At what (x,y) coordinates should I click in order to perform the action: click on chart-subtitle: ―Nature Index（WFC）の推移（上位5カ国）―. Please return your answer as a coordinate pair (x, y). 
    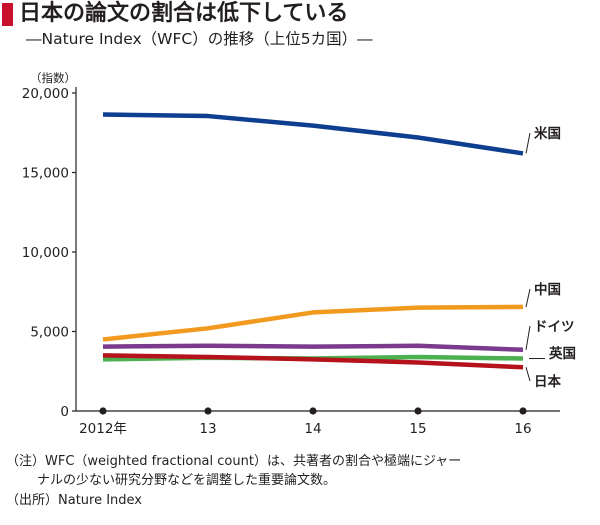
    Looking at the image, I should click on (199, 39).